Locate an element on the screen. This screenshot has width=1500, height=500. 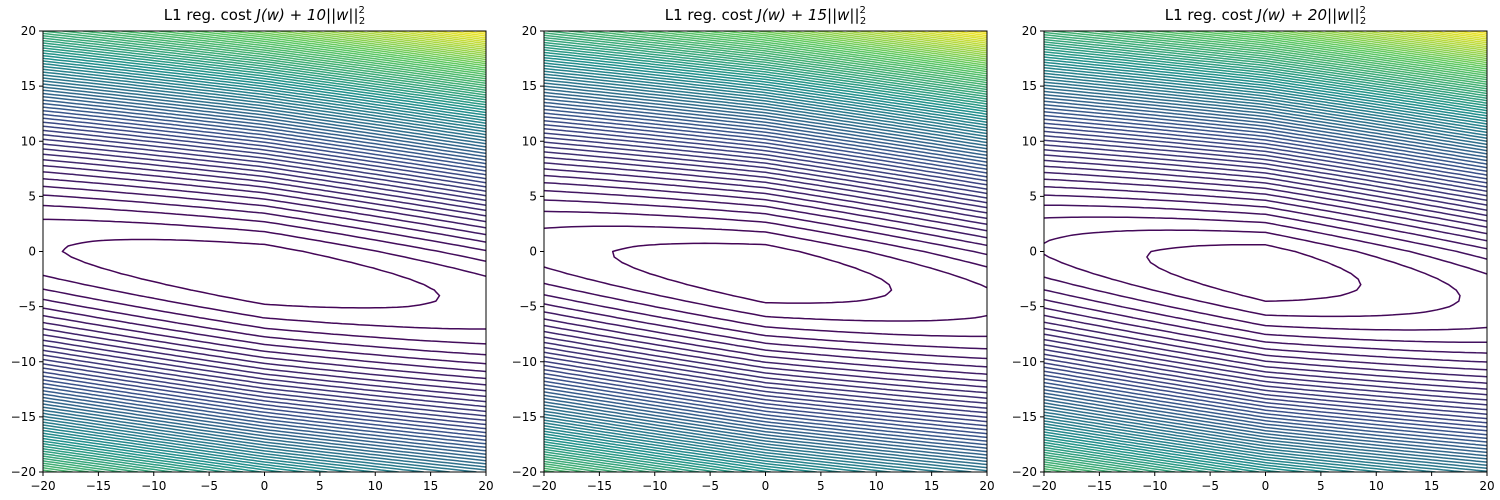
subplot-title: L1 reg. cost J(w) + 10||w||2 2 is located at coordinates (265, 16).